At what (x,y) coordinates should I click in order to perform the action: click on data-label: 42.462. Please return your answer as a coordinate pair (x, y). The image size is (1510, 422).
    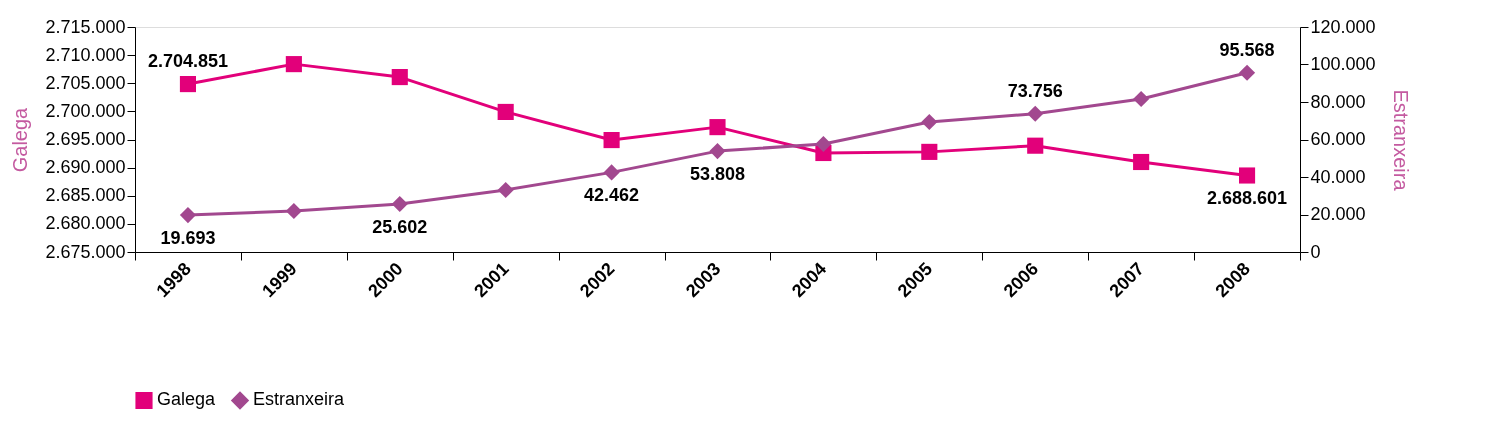
    Looking at the image, I should click on (612, 195).